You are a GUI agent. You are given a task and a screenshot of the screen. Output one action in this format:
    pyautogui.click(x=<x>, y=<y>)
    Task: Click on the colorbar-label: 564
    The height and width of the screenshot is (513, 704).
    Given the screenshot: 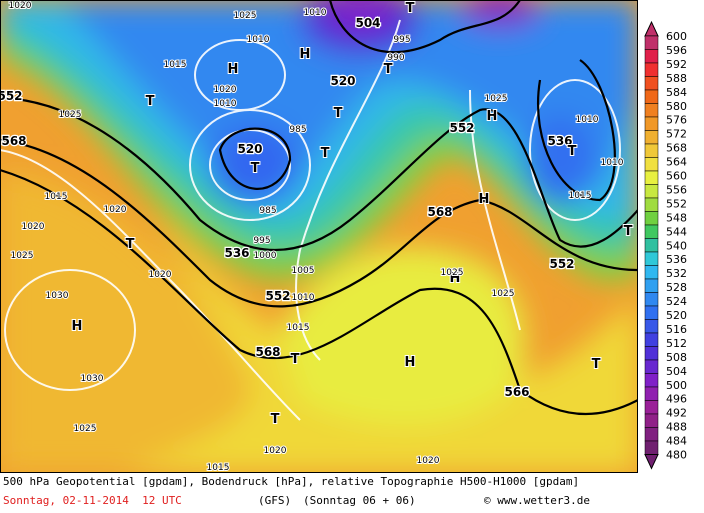 What is the action you would take?
    pyautogui.click(x=676, y=162)
    